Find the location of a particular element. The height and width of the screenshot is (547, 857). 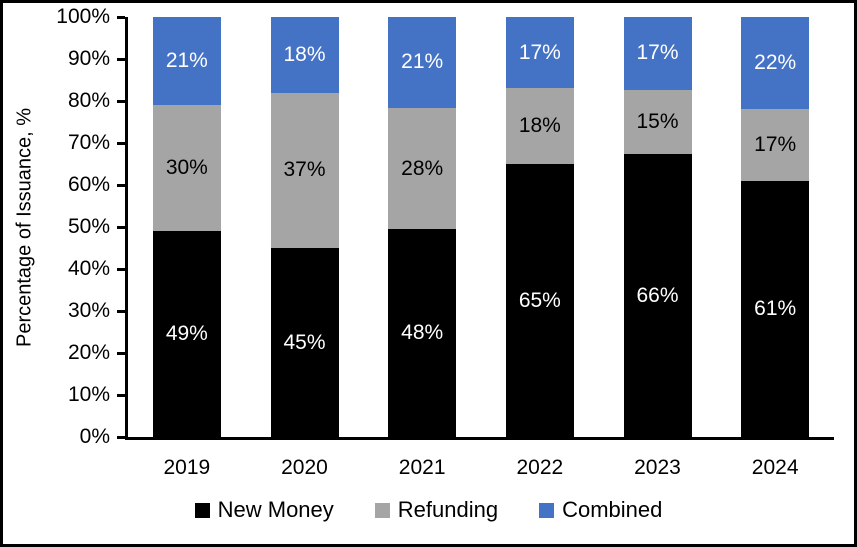

bar-2019: 49% 30% 21% is located at coordinates (186, 227).